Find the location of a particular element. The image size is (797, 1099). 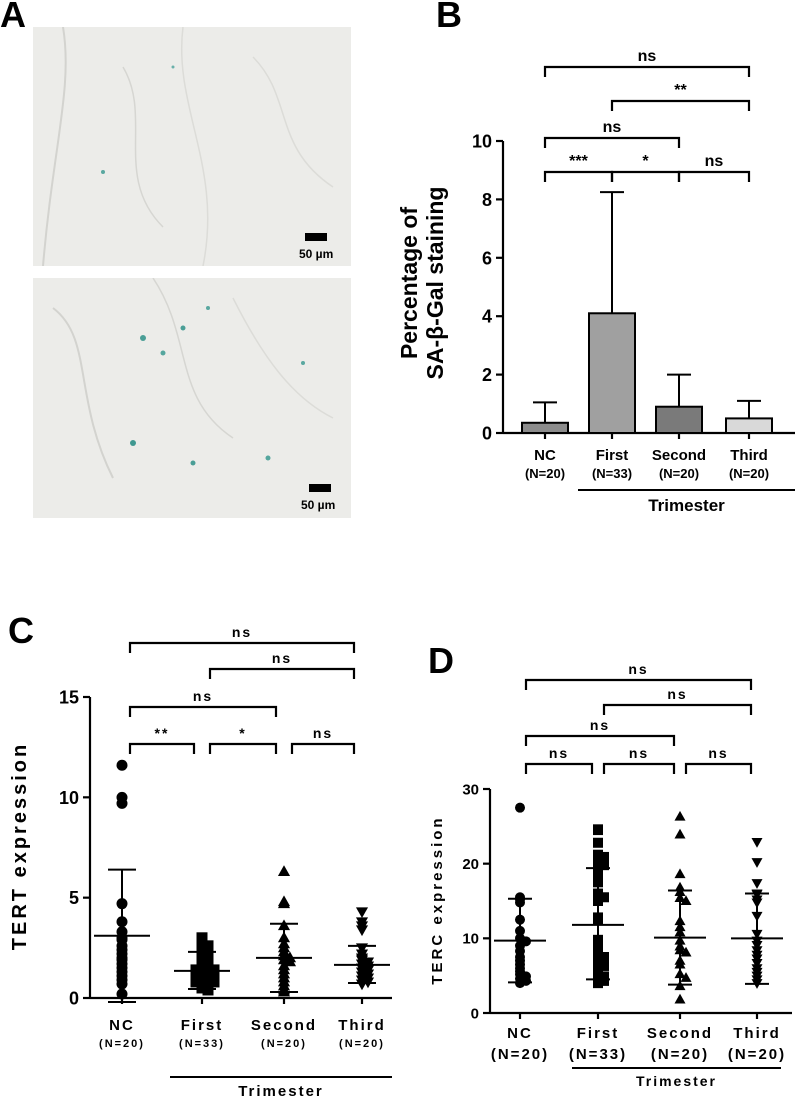

chart-c-y-axis-label: TERT expression is located at coordinates (20, 846).